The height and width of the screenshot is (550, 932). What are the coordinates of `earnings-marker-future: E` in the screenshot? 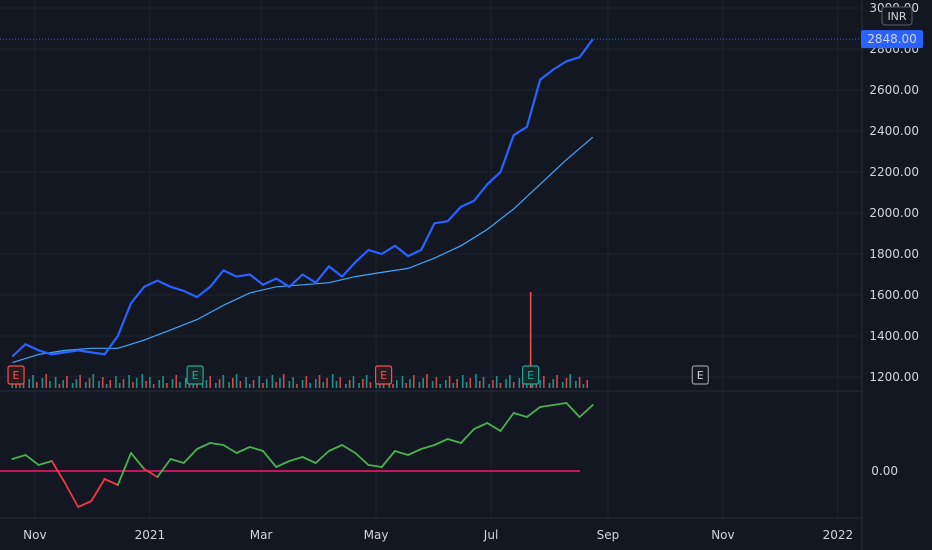 It's located at (700, 375).